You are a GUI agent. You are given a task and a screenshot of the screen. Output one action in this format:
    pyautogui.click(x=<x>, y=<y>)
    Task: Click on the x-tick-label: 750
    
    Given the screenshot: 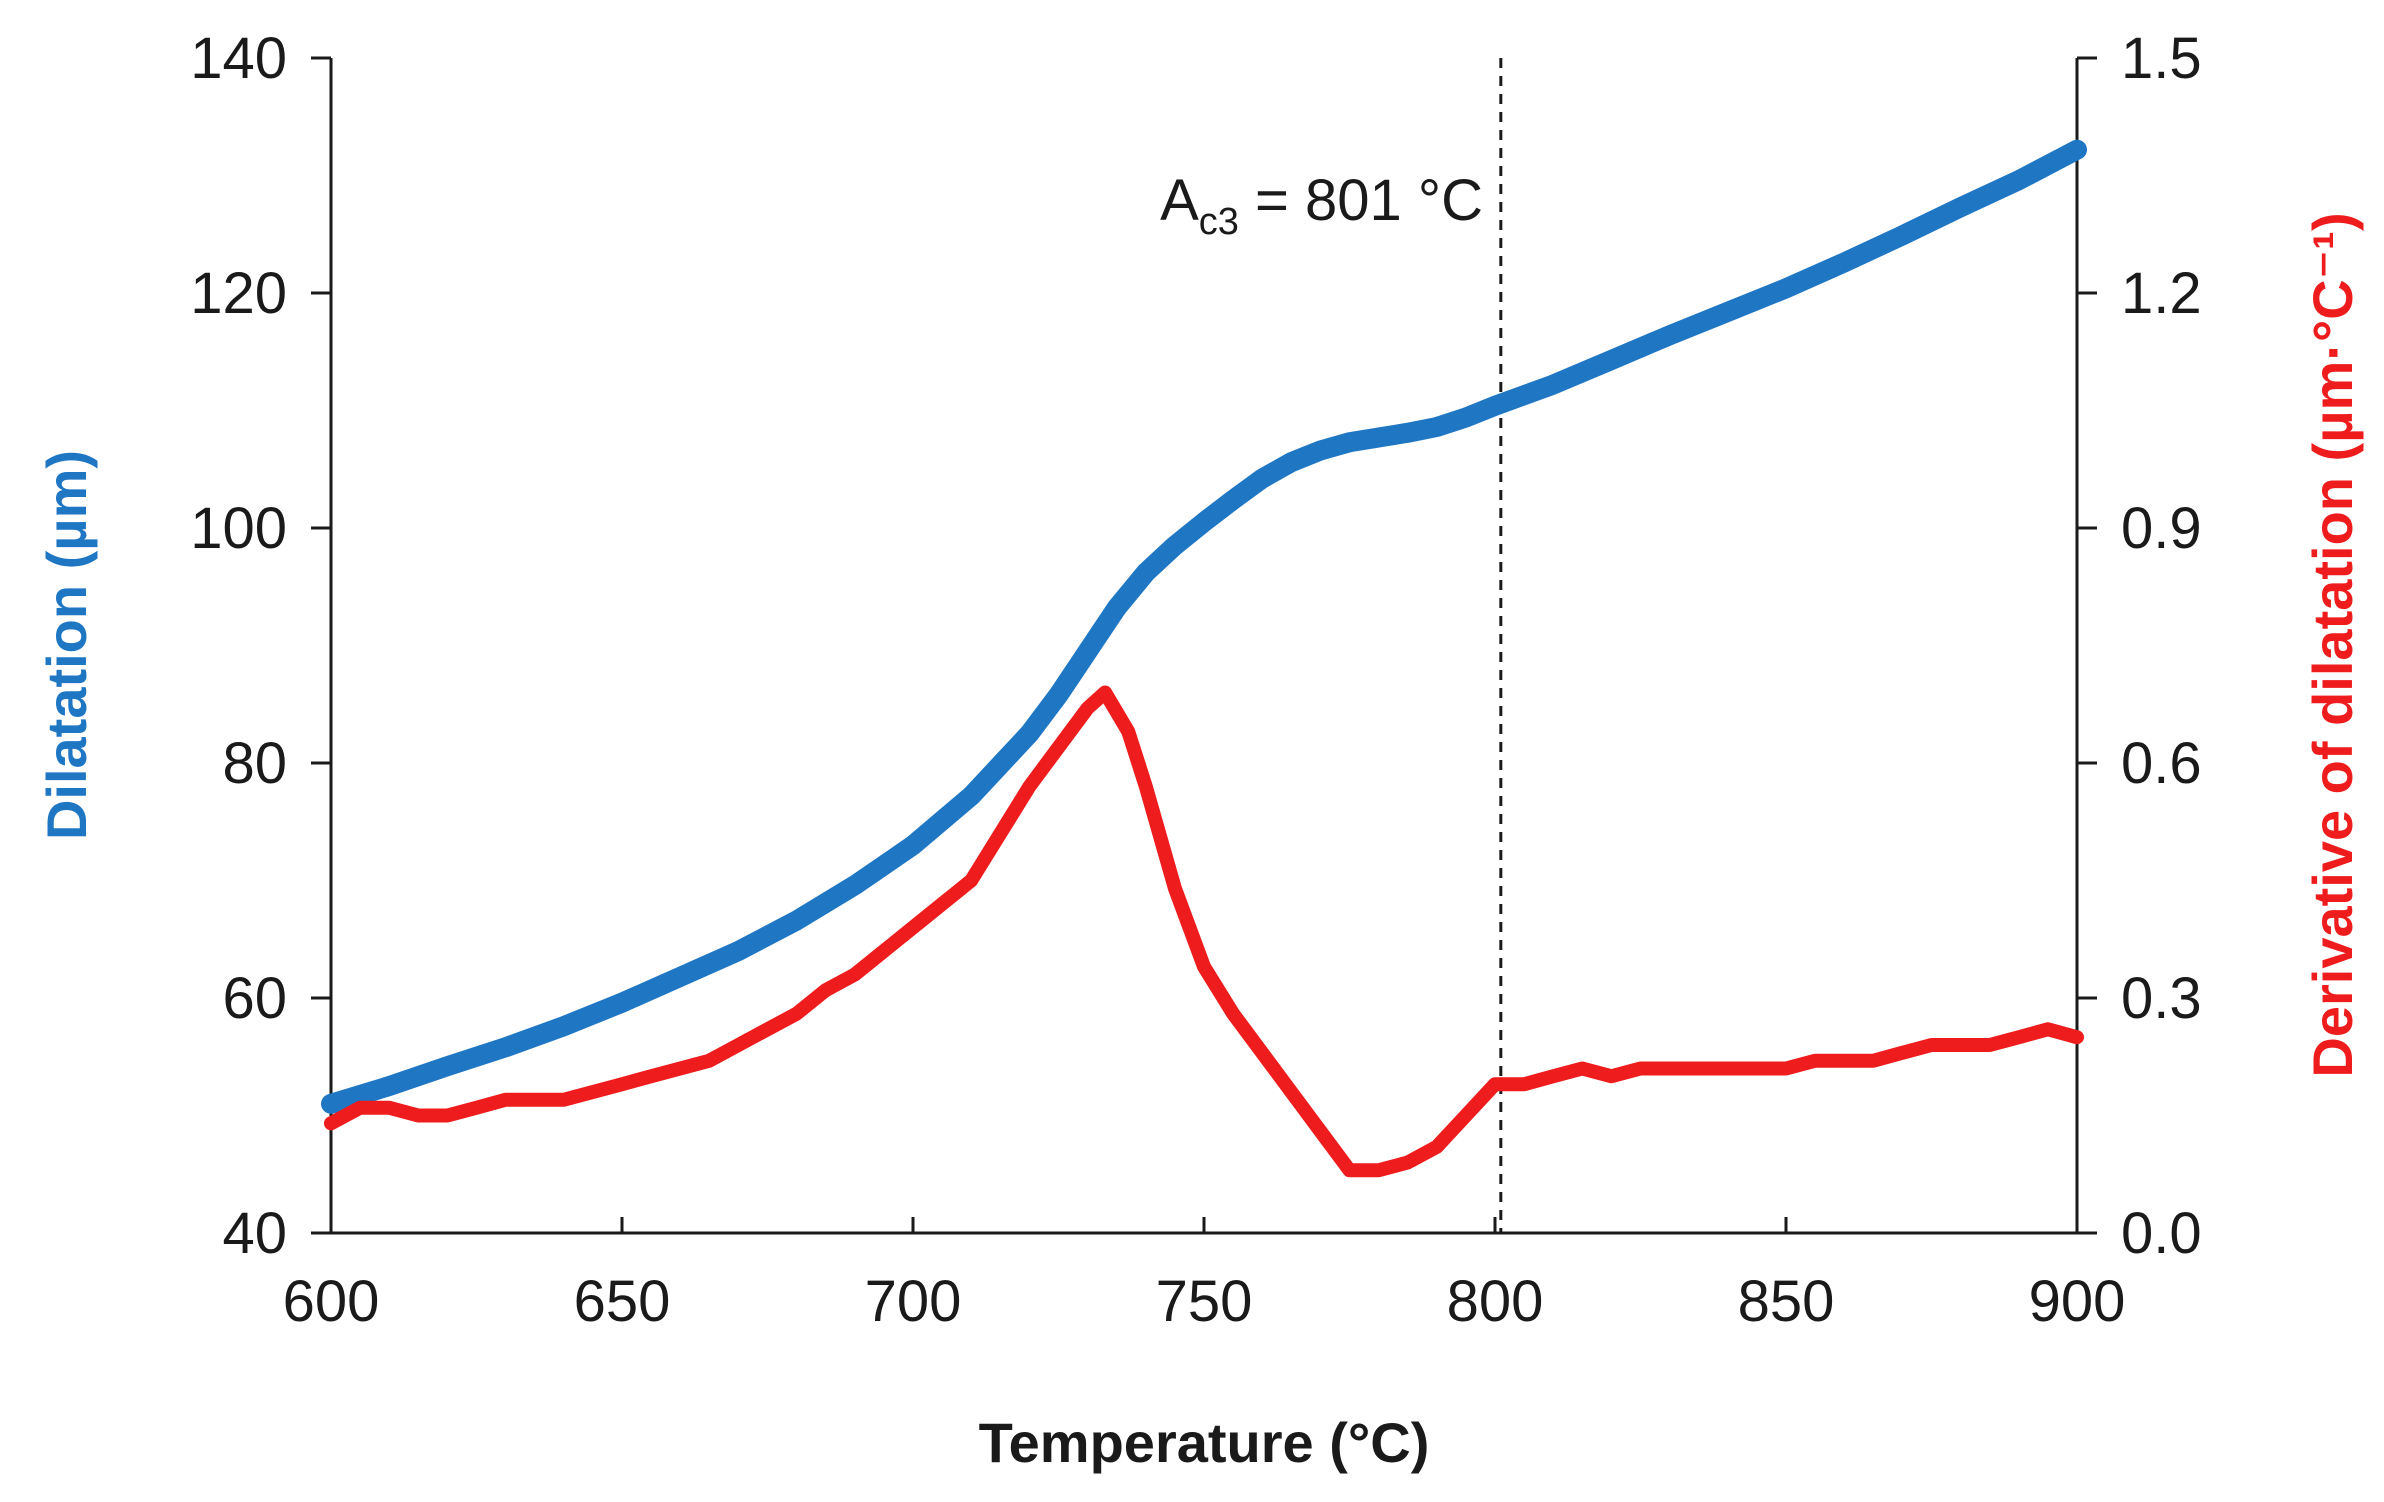 What is the action you would take?
    pyautogui.click(x=1204, y=1301)
    